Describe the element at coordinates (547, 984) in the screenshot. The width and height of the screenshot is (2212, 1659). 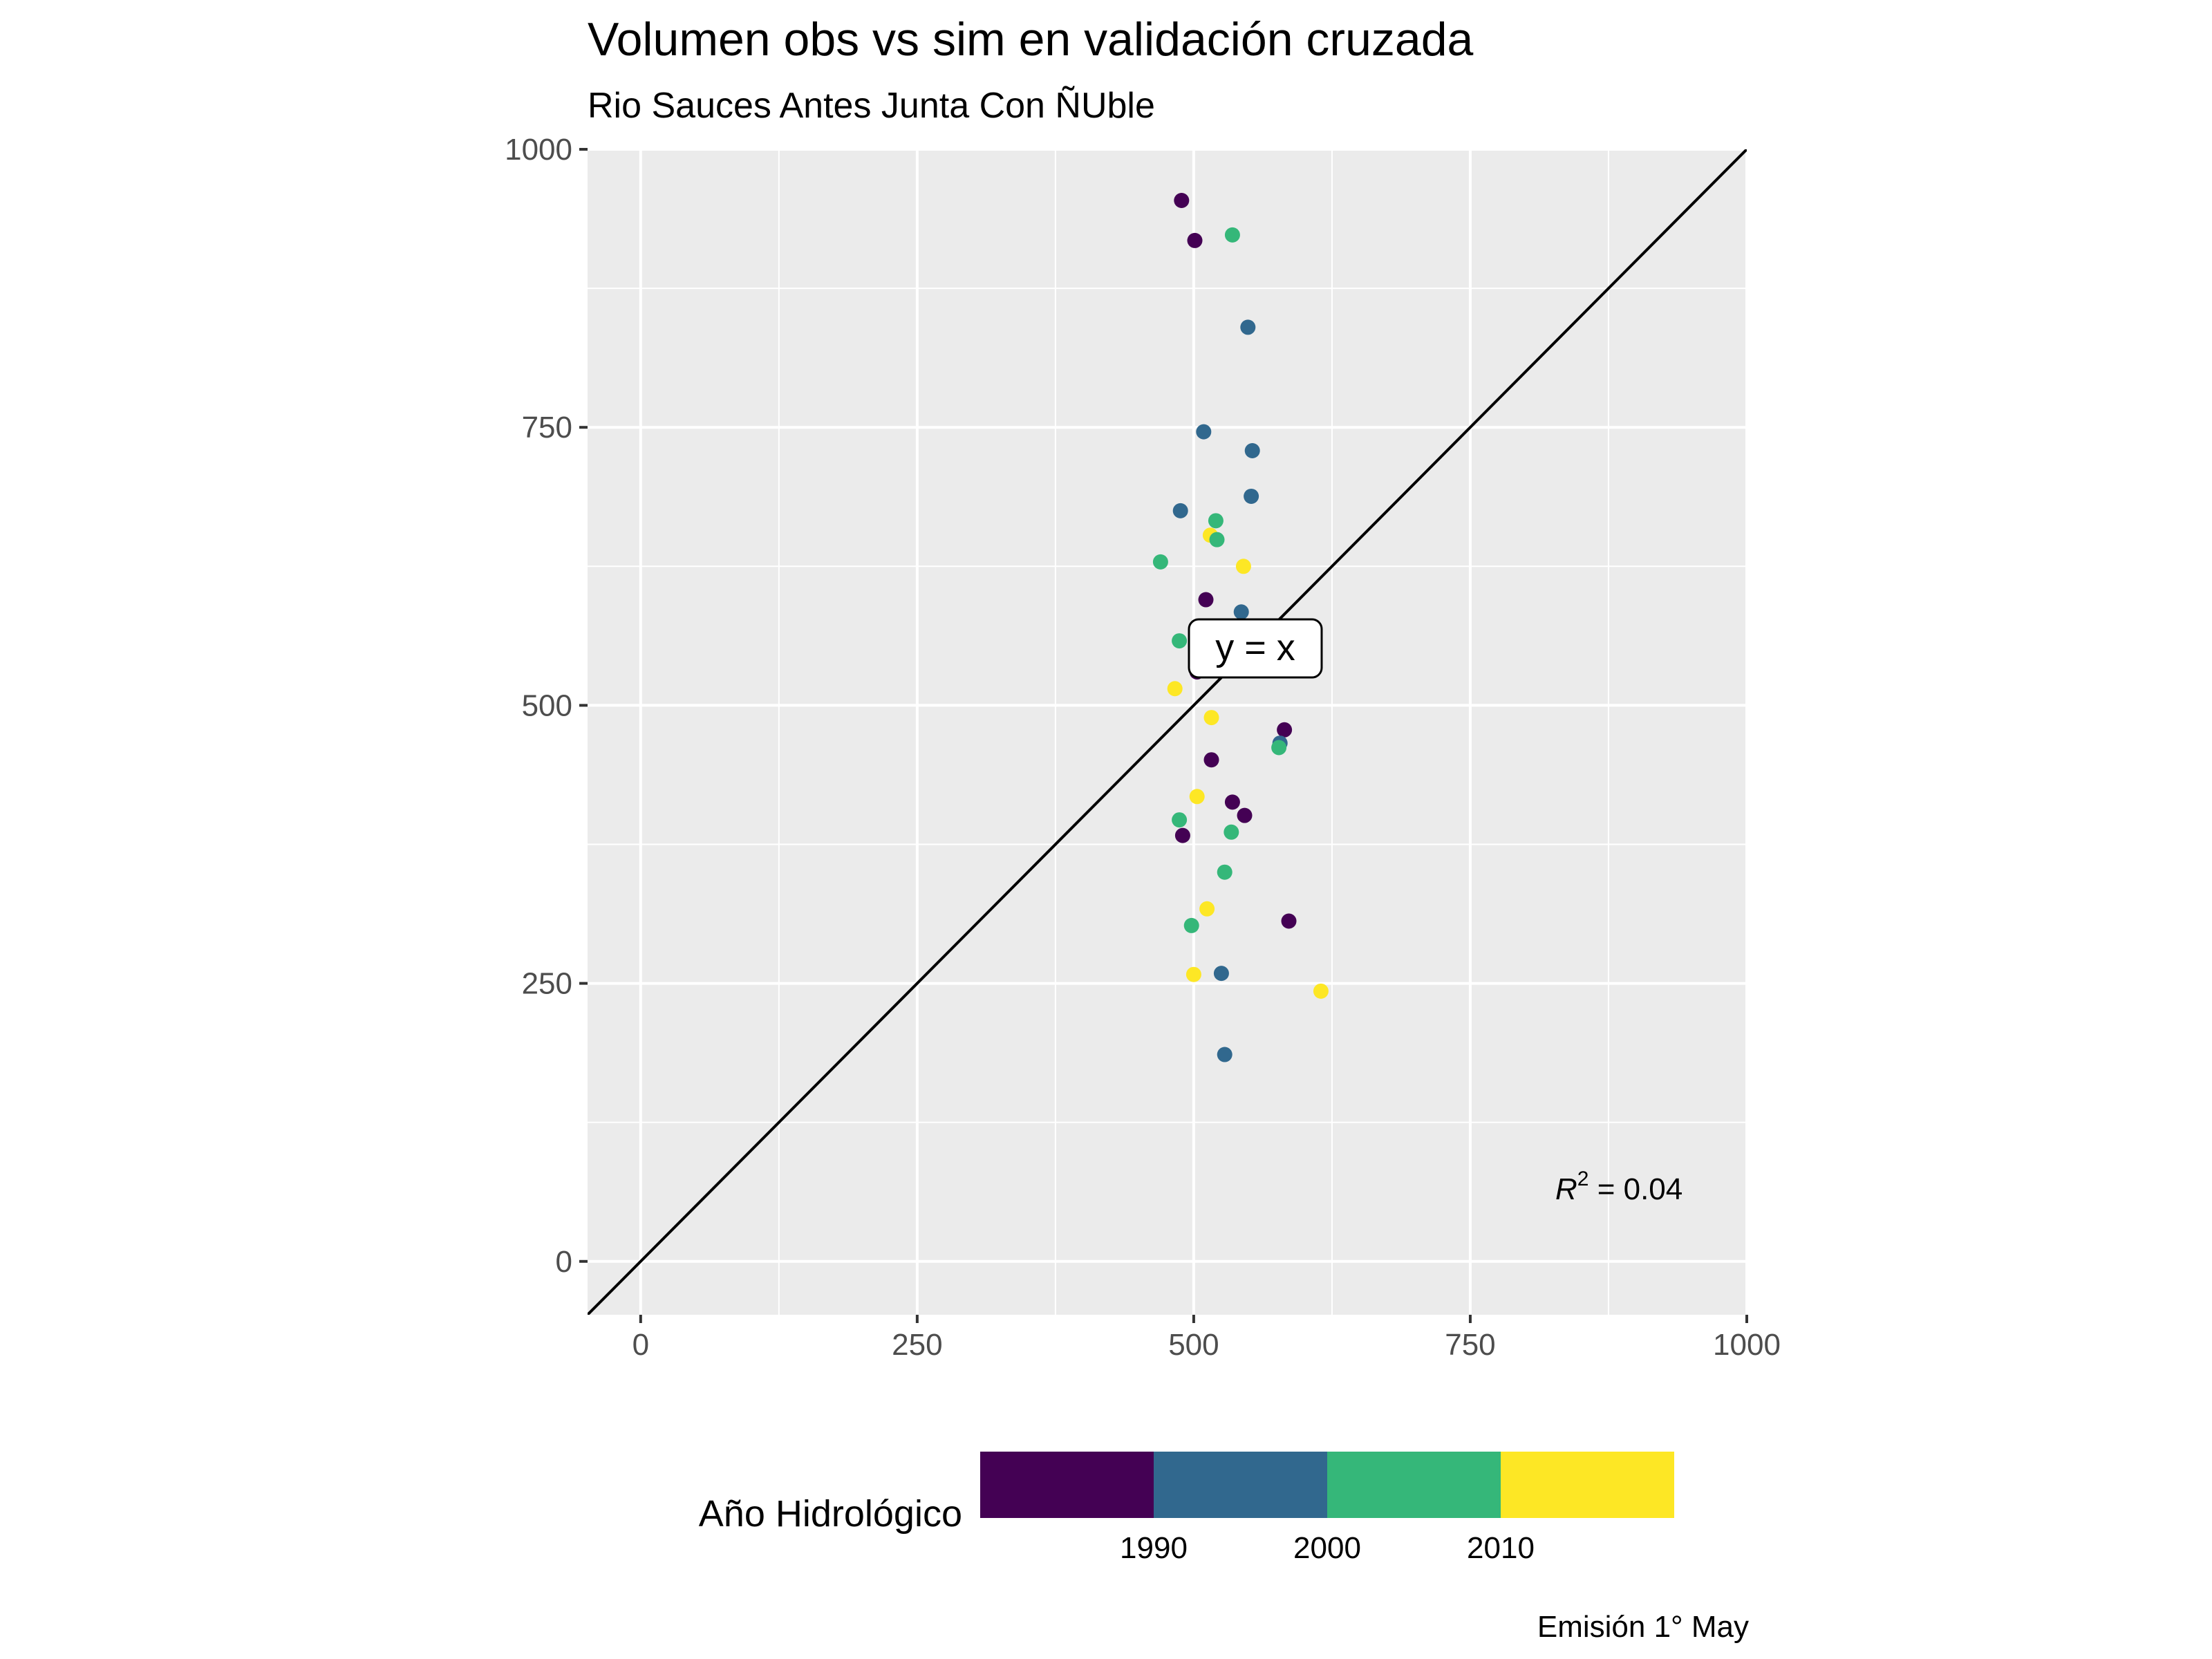
I see `y-tick-label: 250` at that location.